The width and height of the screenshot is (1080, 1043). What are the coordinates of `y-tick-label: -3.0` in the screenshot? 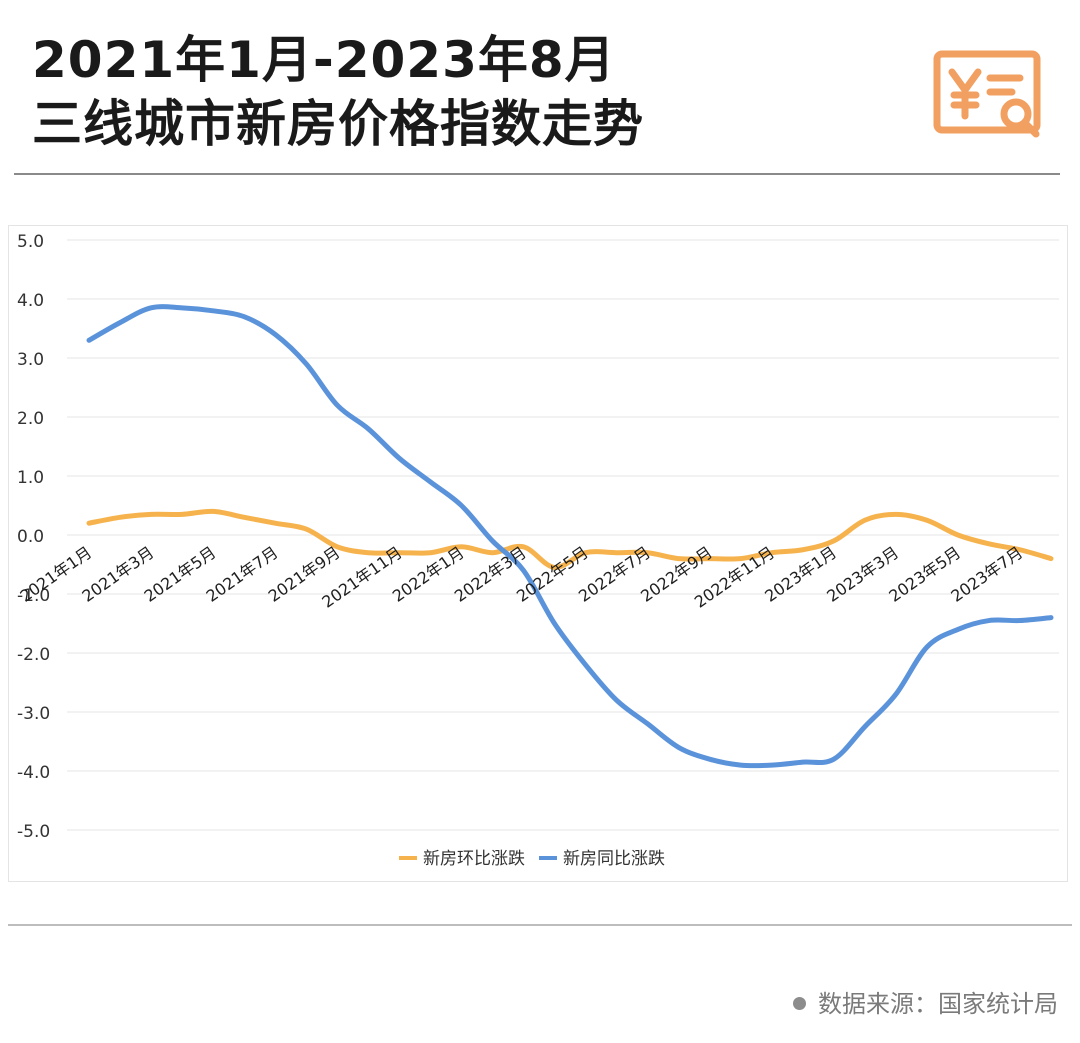 It's located at (33, 714).